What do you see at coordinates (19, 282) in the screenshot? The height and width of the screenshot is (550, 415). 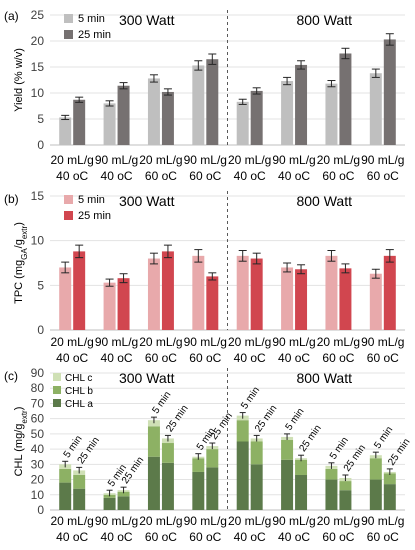 I see `y-axis-label-part: TPC (mg` at bounding box center [19, 282].